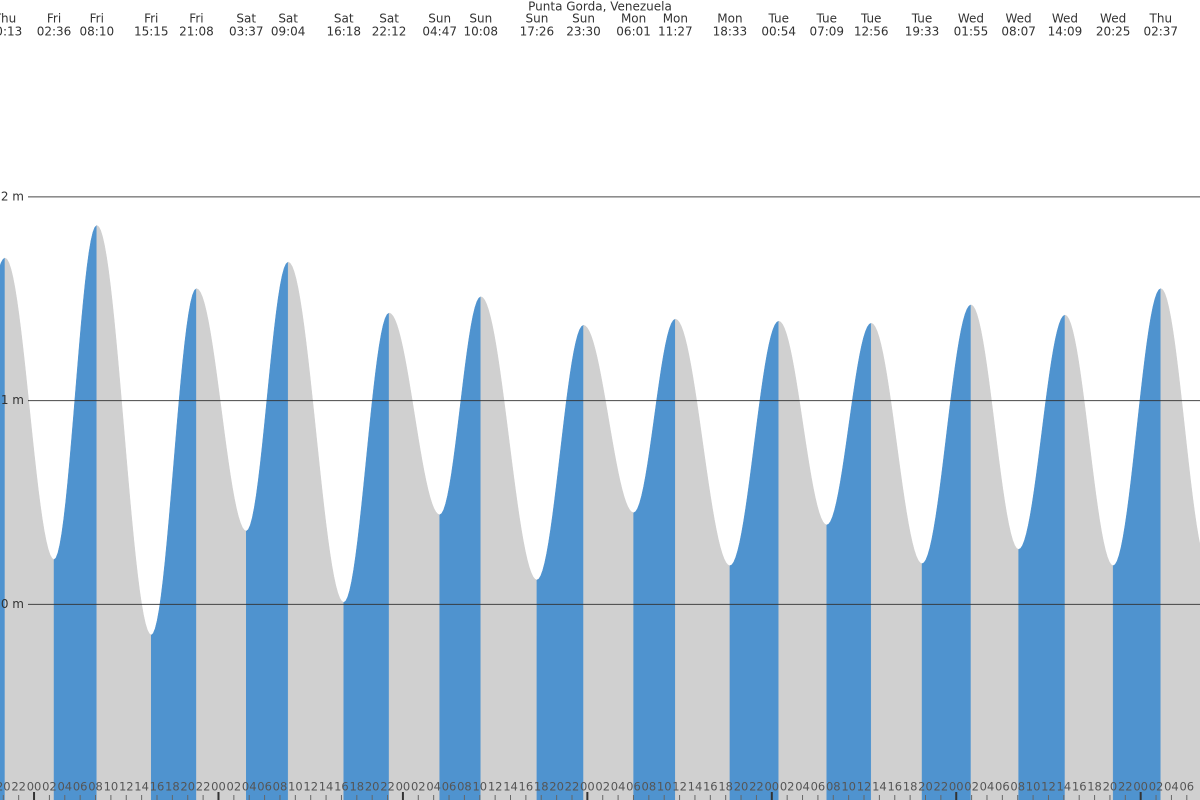  What do you see at coordinates (922, 32) in the screenshot?
I see `extreme-time: 19:33` at bounding box center [922, 32].